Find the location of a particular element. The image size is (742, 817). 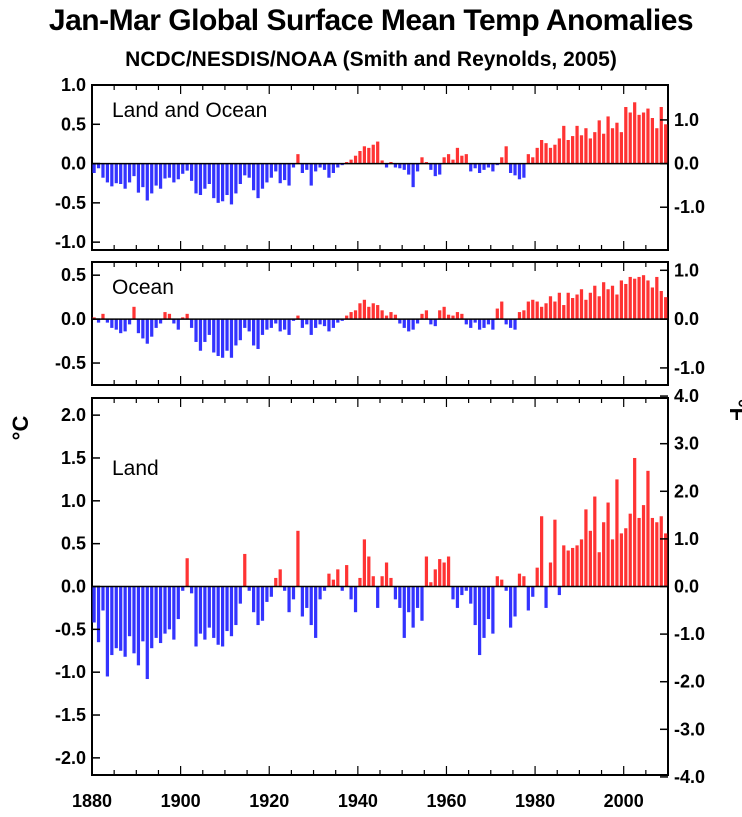

bar-1-1965 is located at coordinates (471, 167).